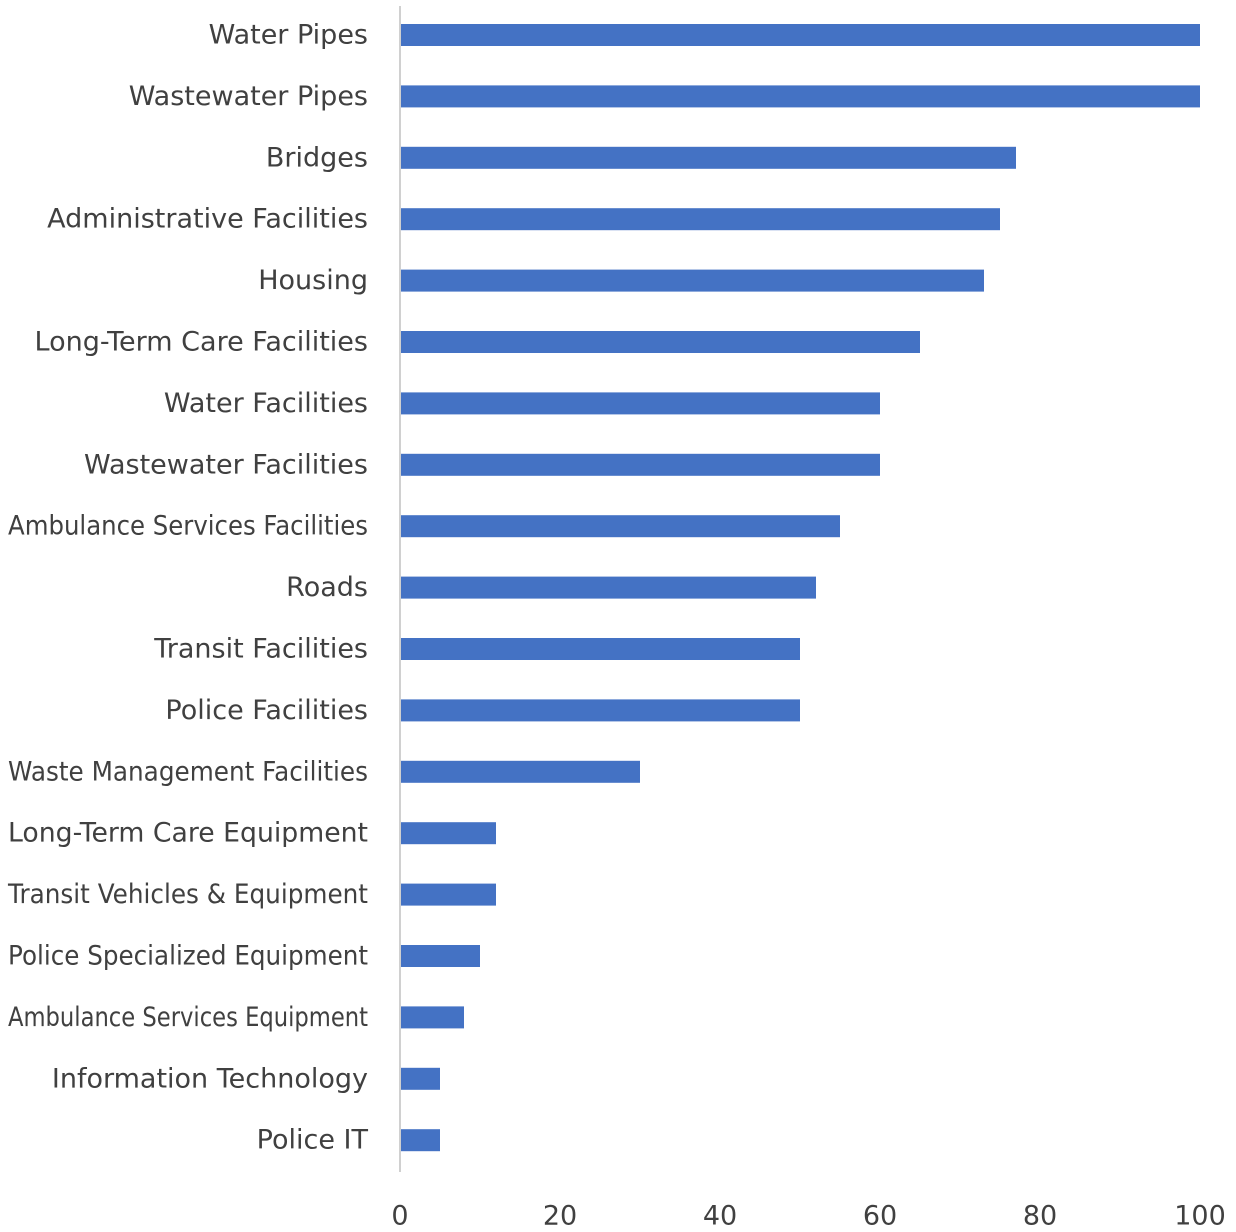  What do you see at coordinates (317, 157) in the screenshot?
I see `category-label: Bridges` at bounding box center [317, 157].